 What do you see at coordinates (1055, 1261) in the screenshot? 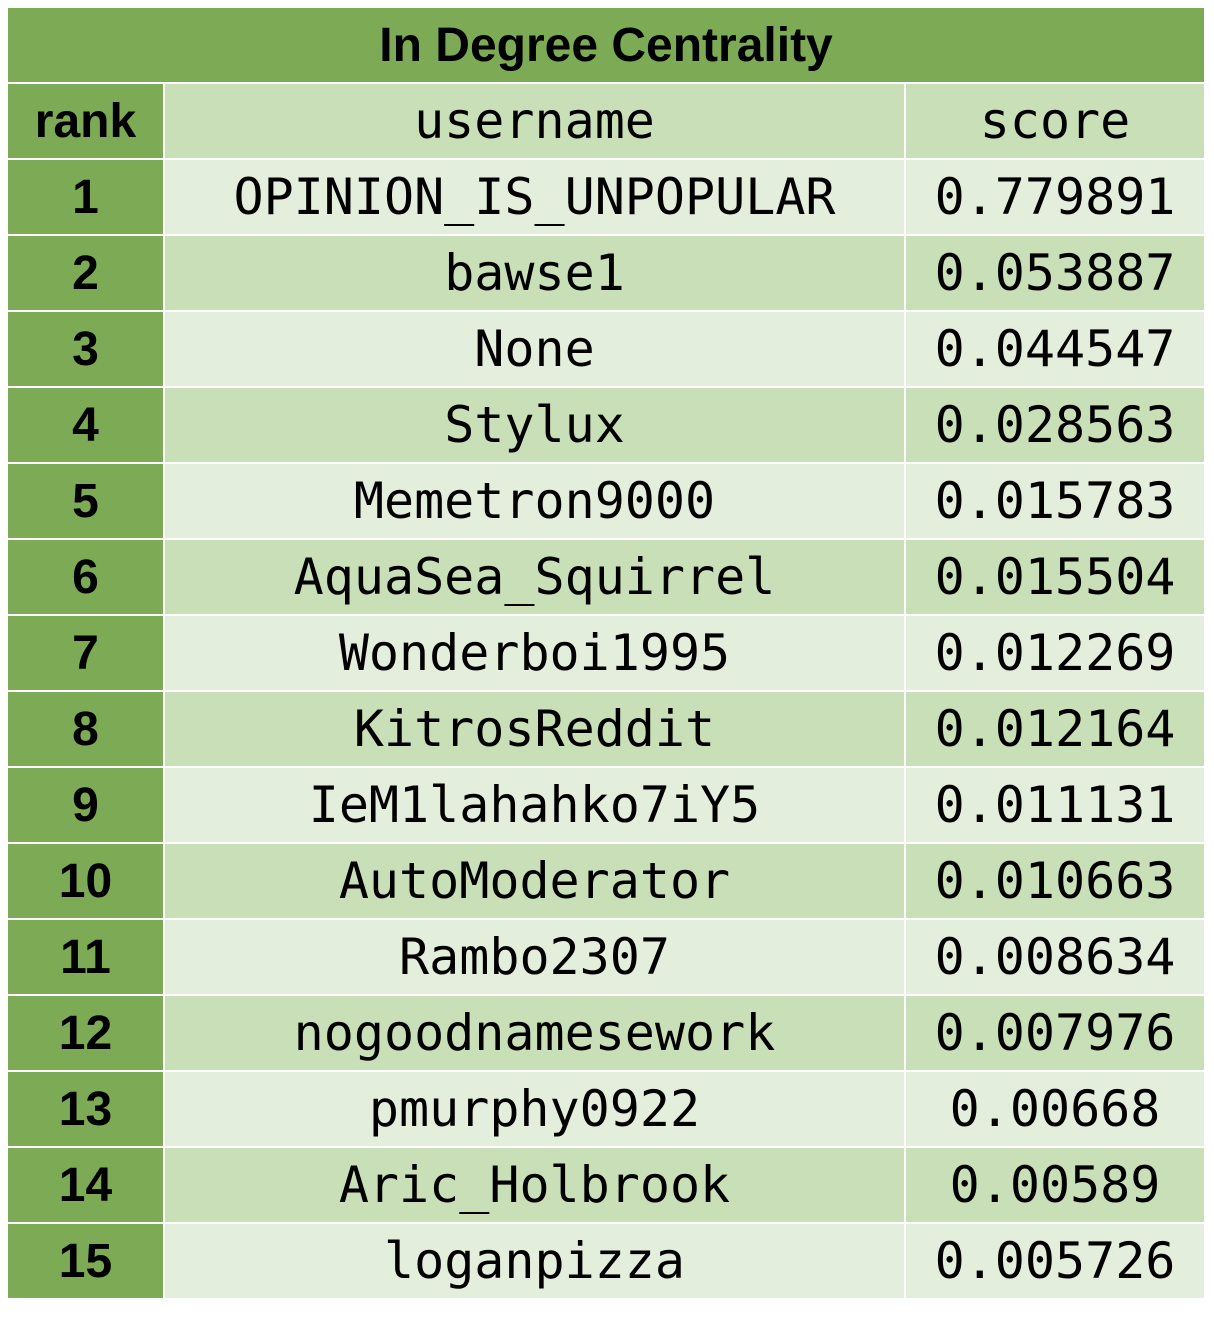
I see `score-cell: 0.005726` at bounding box center [1055, 1261].